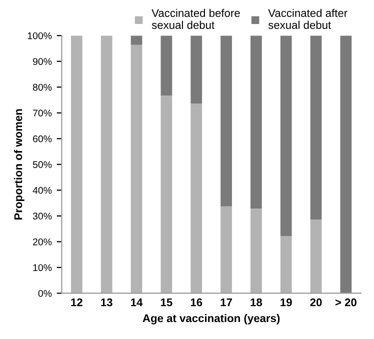 This screenshot has height=339, width=374. Describe the element at coordinates (256, 302) in the screenshot. I see `x-tick-label: 18` at that location.